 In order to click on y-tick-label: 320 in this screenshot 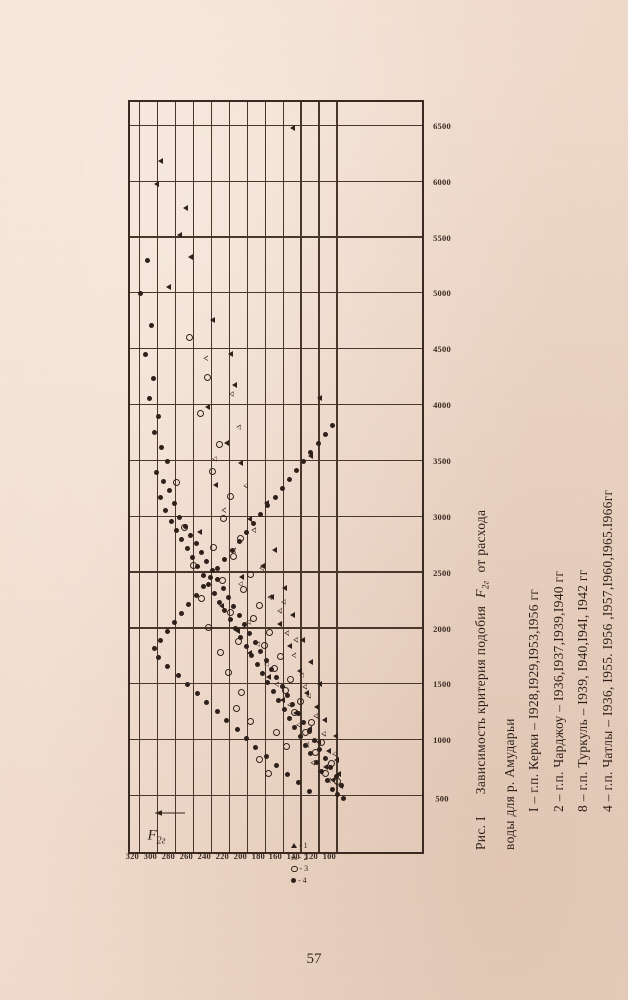, I will do `click(132, 856)`.